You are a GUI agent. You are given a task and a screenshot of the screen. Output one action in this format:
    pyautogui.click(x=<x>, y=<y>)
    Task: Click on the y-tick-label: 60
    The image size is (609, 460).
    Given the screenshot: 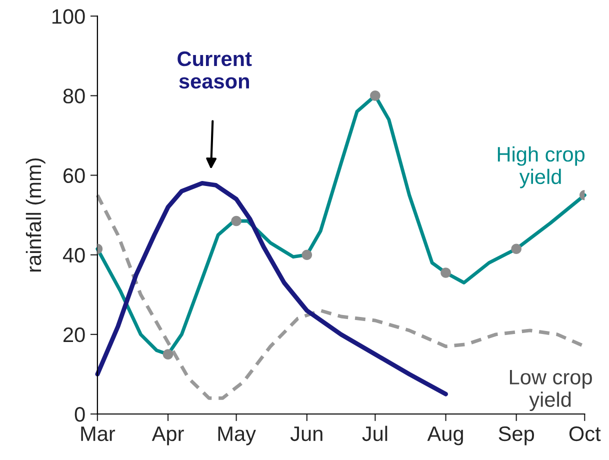 What is the action you would take?
    pyautogui.click(x=74, y=176)
    